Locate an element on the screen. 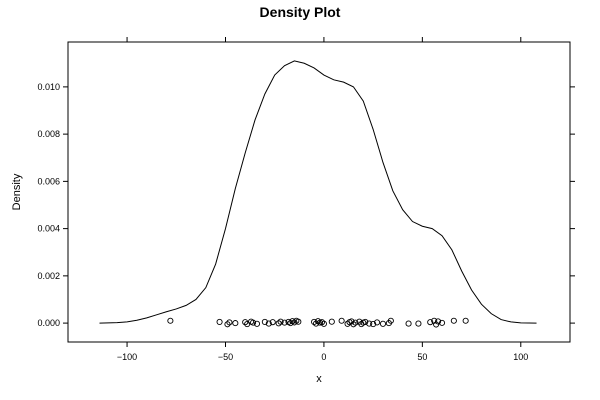 The image size is (600, 400). y-tick-label: 0.002 is located at coordinates (48, 276).